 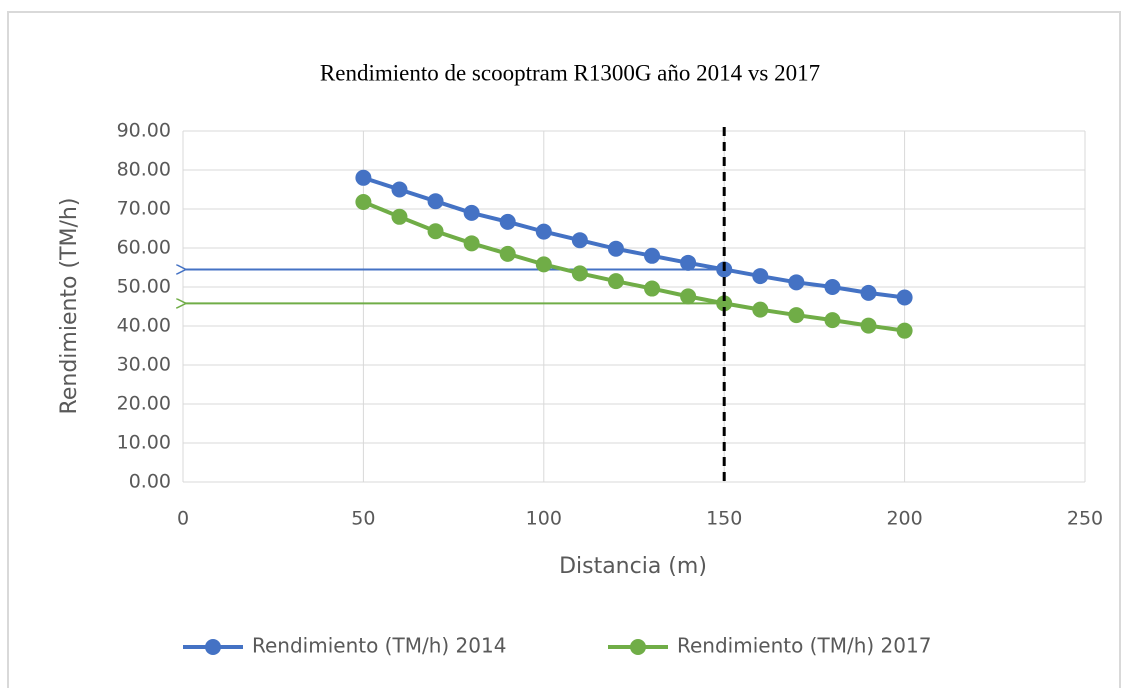 I want to click on y-tick-label: 40.00, so click(x=144, y=326).